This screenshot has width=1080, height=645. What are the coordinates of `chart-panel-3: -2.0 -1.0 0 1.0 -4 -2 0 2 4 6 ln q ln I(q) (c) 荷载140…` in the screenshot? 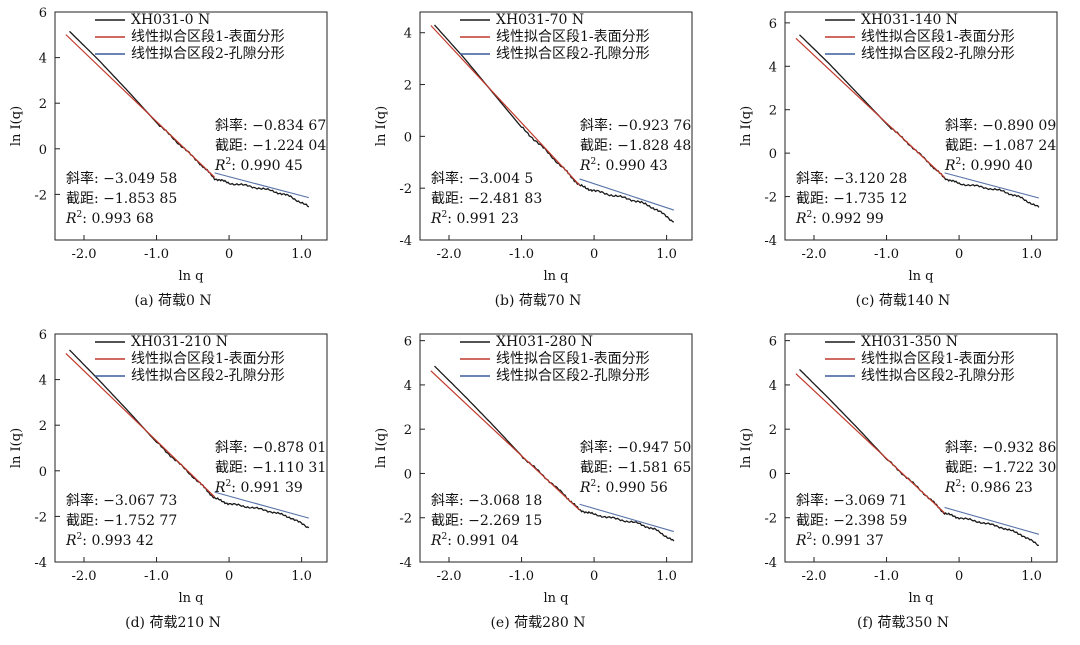 It's located at (898, 160).